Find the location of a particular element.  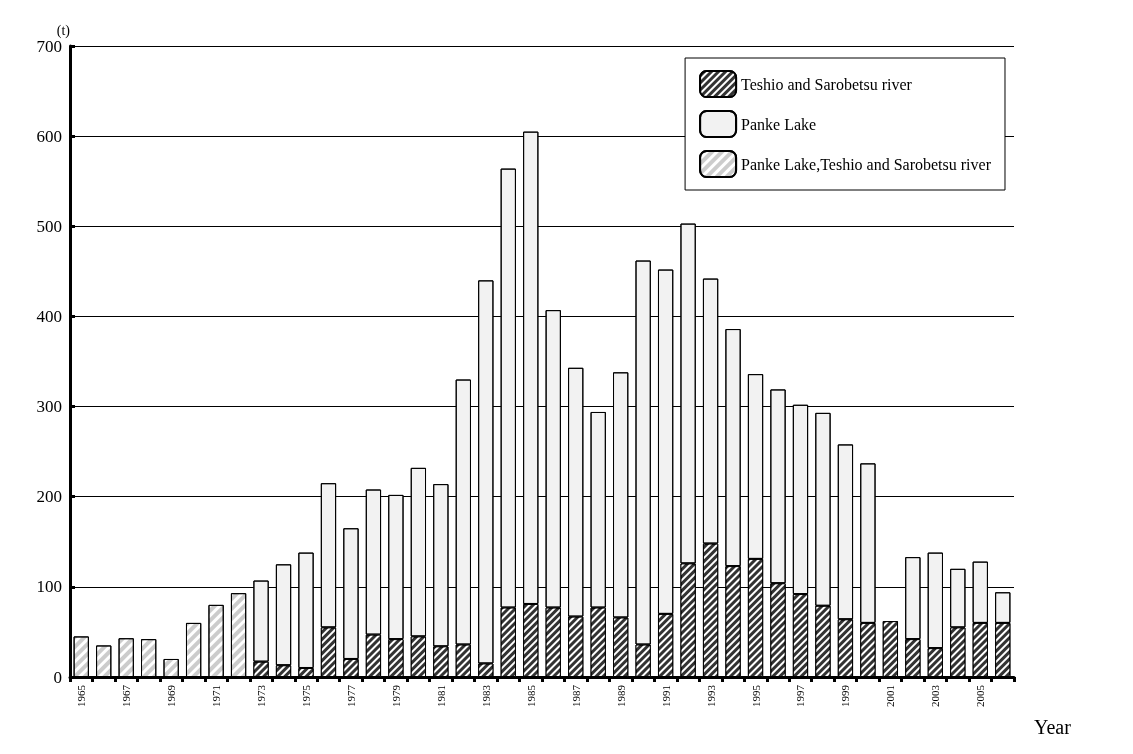

x-tick-label: 1973 is located at coordinates (261, 695).